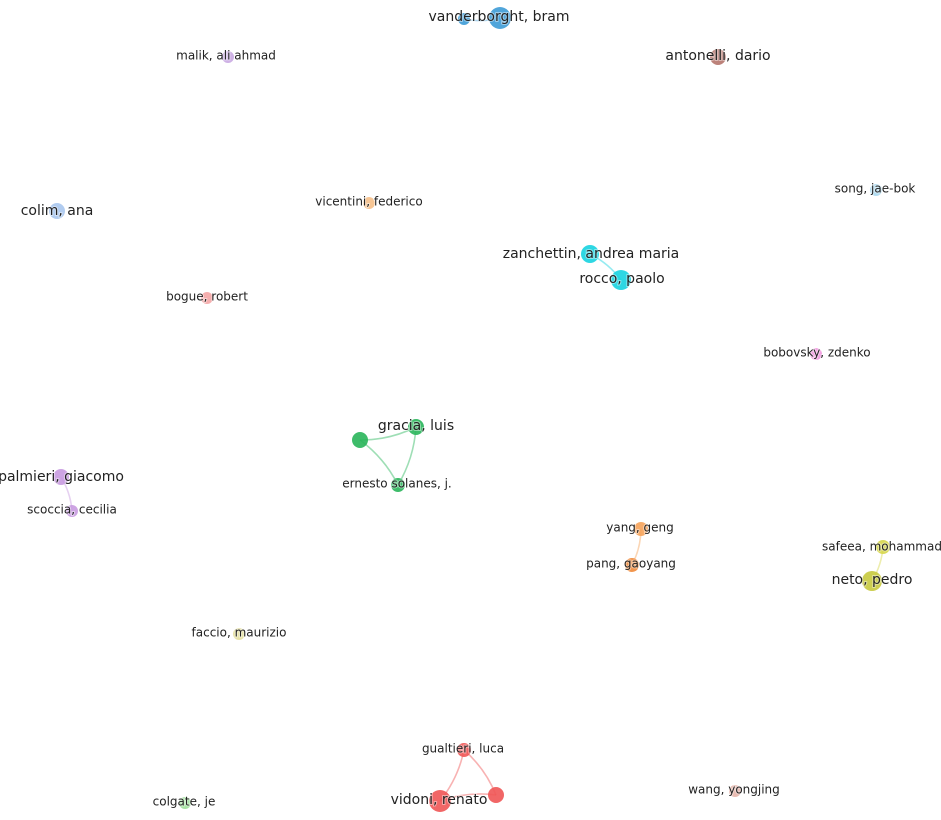 The height and width of the screenshot is (820, 941). I want to click on node-label: colgate, je, so click(184, 802).